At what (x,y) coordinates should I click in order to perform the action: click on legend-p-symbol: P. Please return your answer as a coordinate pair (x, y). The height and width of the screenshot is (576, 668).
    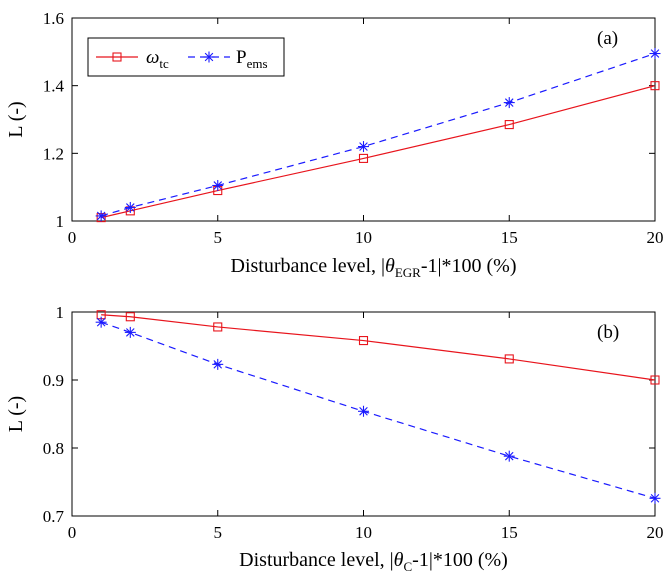
    Looking at the image, I should click on (241, 57).